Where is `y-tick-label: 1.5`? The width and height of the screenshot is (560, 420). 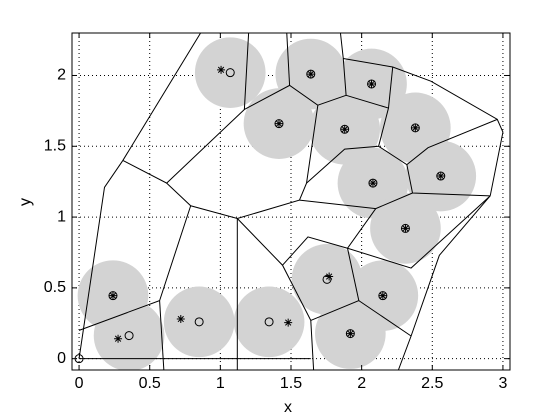 y-tick-label: 1.5 is located at coordinates (55, 145).